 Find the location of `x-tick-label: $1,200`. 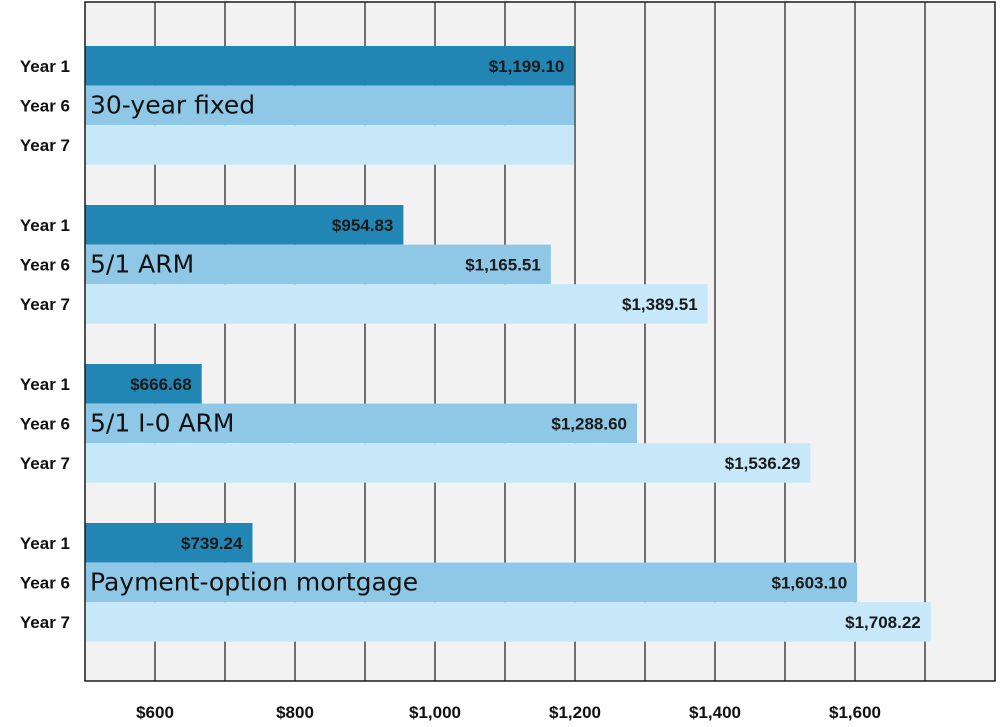

x-tick-label: $1,200 is located at coordinates (575, 712).